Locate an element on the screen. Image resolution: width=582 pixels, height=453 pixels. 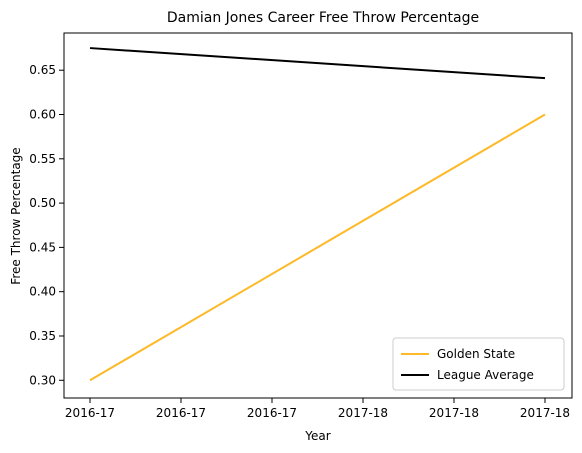
y-tick-label: 0.30 is located at coordinates (42, 380).